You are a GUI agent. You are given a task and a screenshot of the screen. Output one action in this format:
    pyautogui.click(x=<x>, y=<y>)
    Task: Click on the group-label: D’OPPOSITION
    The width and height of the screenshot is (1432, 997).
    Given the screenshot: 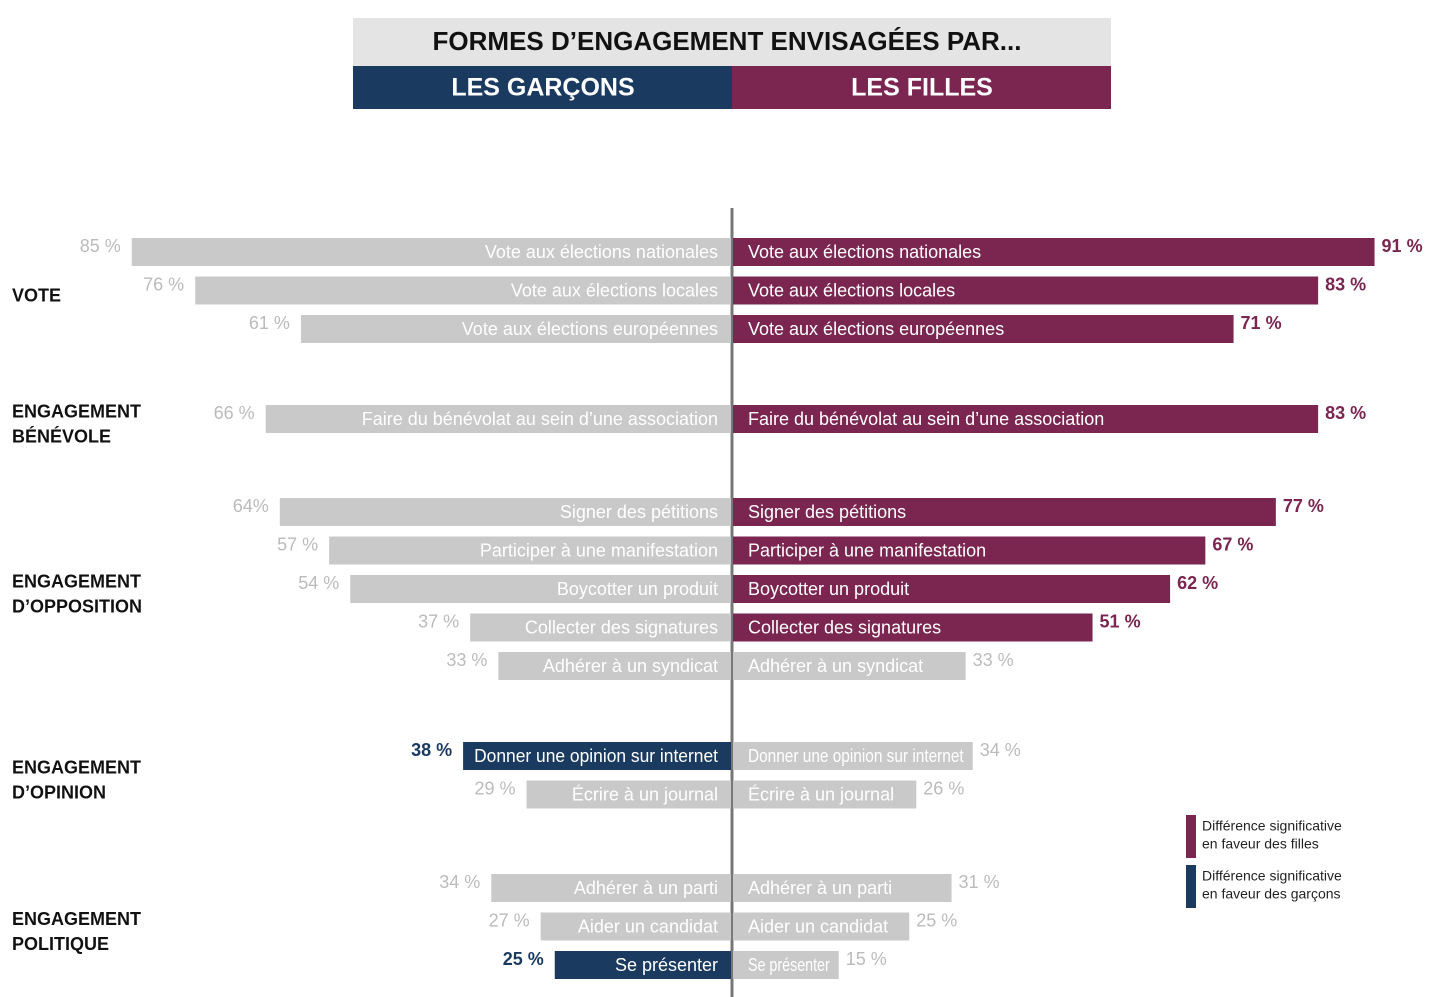 What is the action you would take?
    pyautogui.click(x=77, y=606)
    